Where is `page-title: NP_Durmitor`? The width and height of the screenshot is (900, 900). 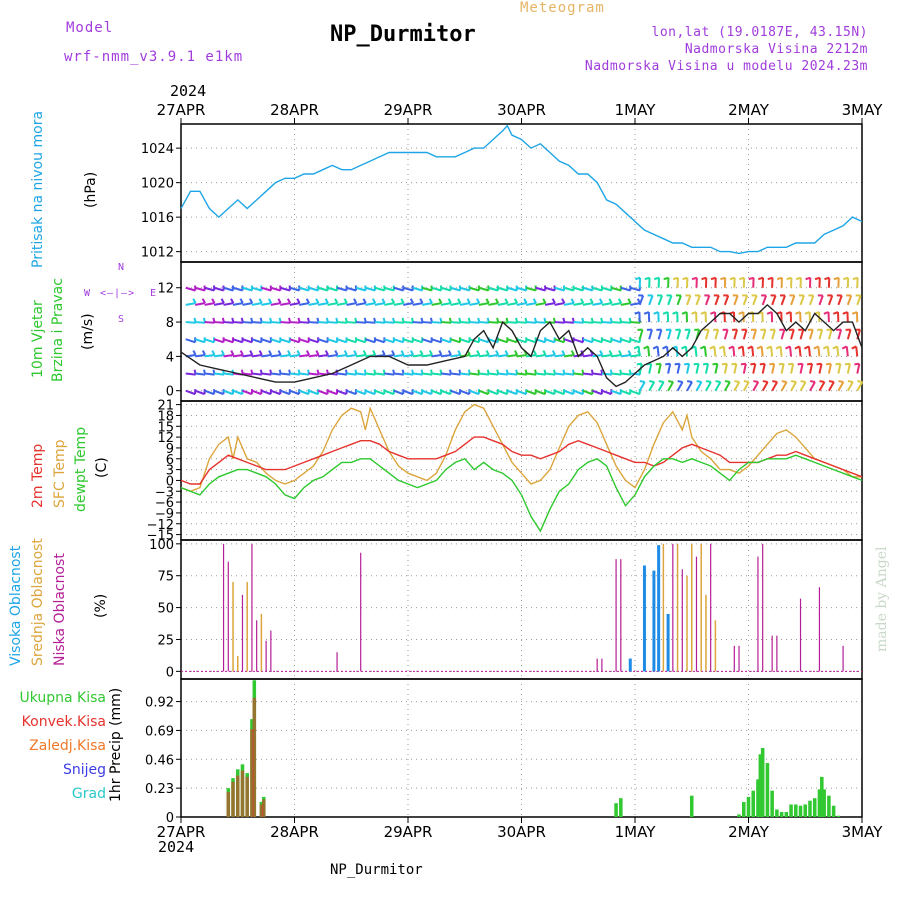 page-title: NP_Durmitor is located at coordinates (403, 34).